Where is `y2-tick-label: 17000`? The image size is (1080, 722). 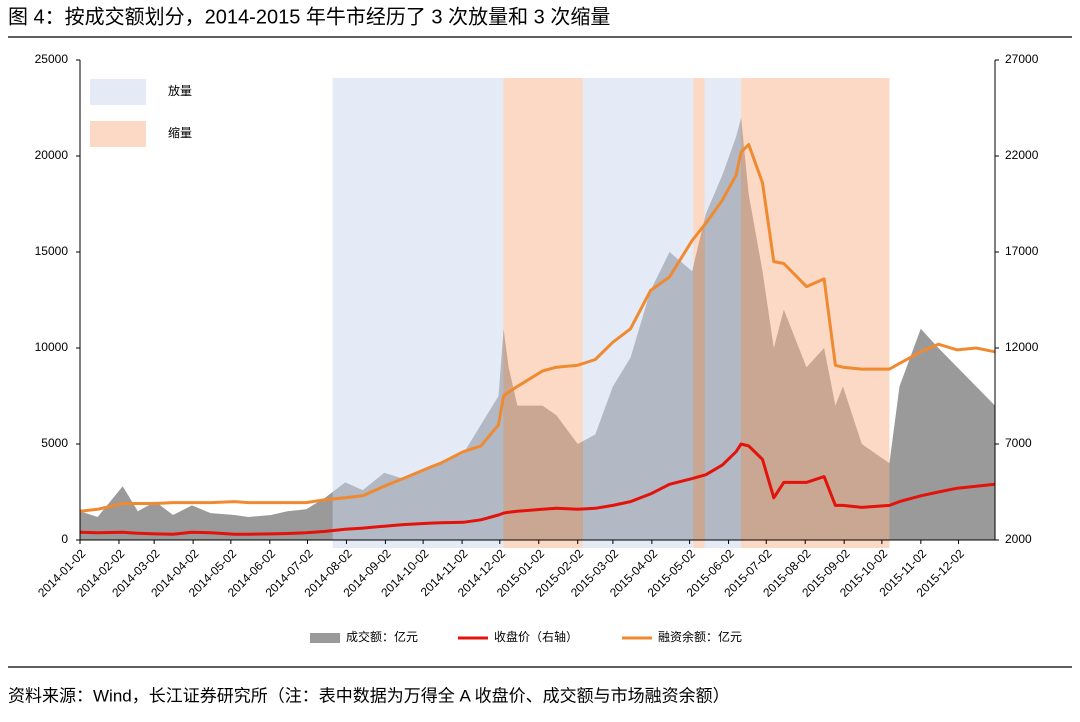
y2-tick-label: 17000 is located at coordinates (1022, 251).